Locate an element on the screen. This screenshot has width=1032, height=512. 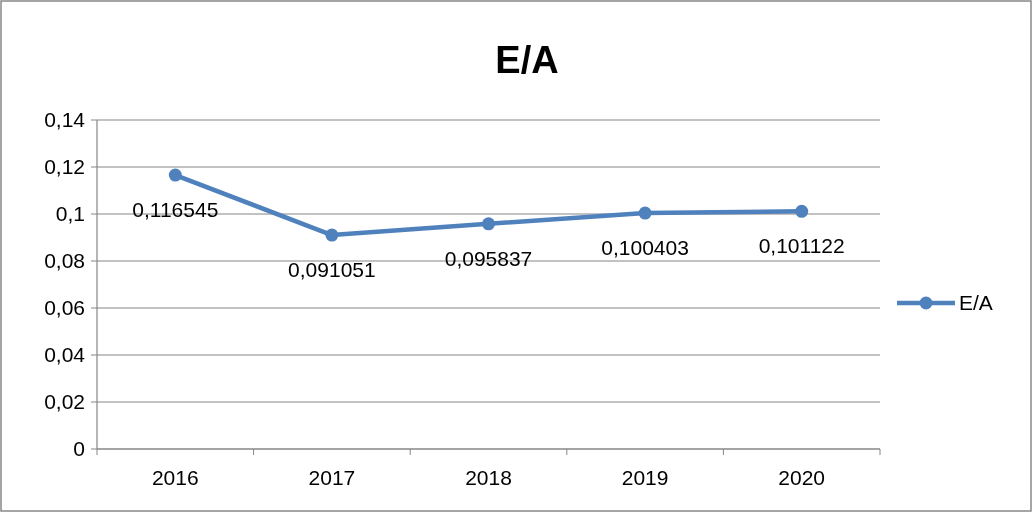
y-tick-label: 0,02 is located at coordinates (64, 402).